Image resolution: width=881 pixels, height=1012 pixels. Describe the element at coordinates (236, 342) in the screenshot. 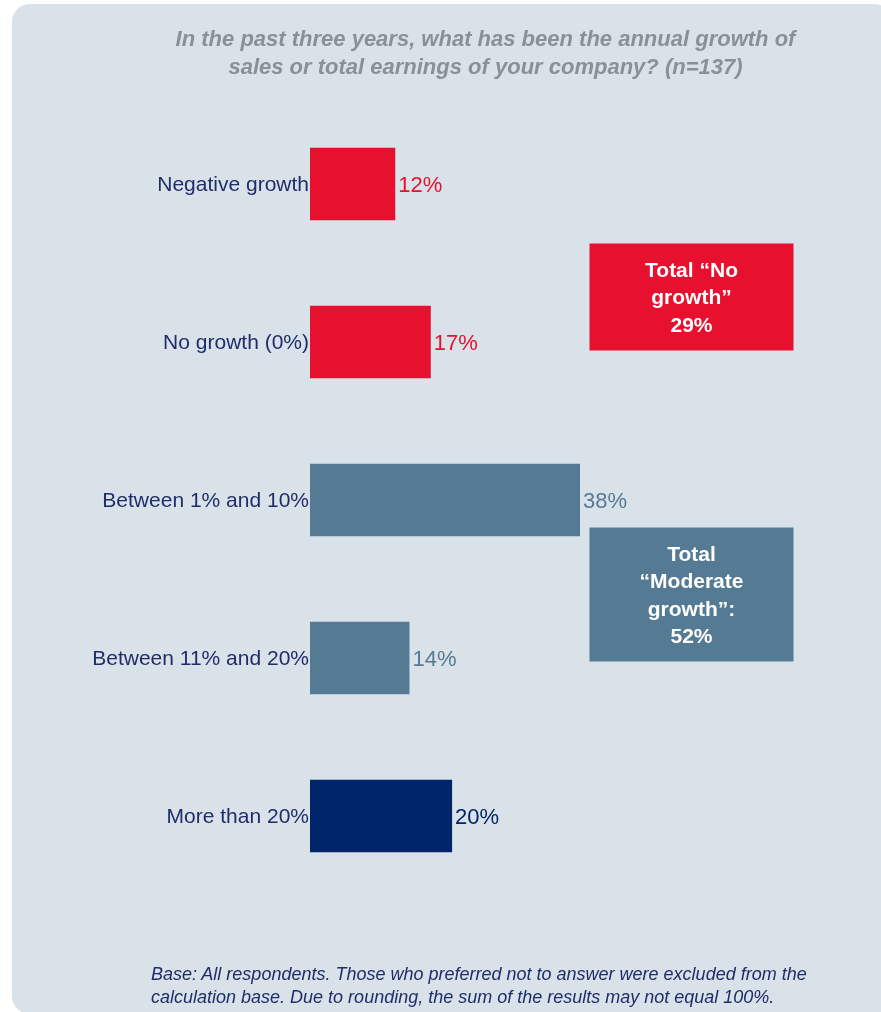

I see `y-tick-label: No growth (0%)` at that location.